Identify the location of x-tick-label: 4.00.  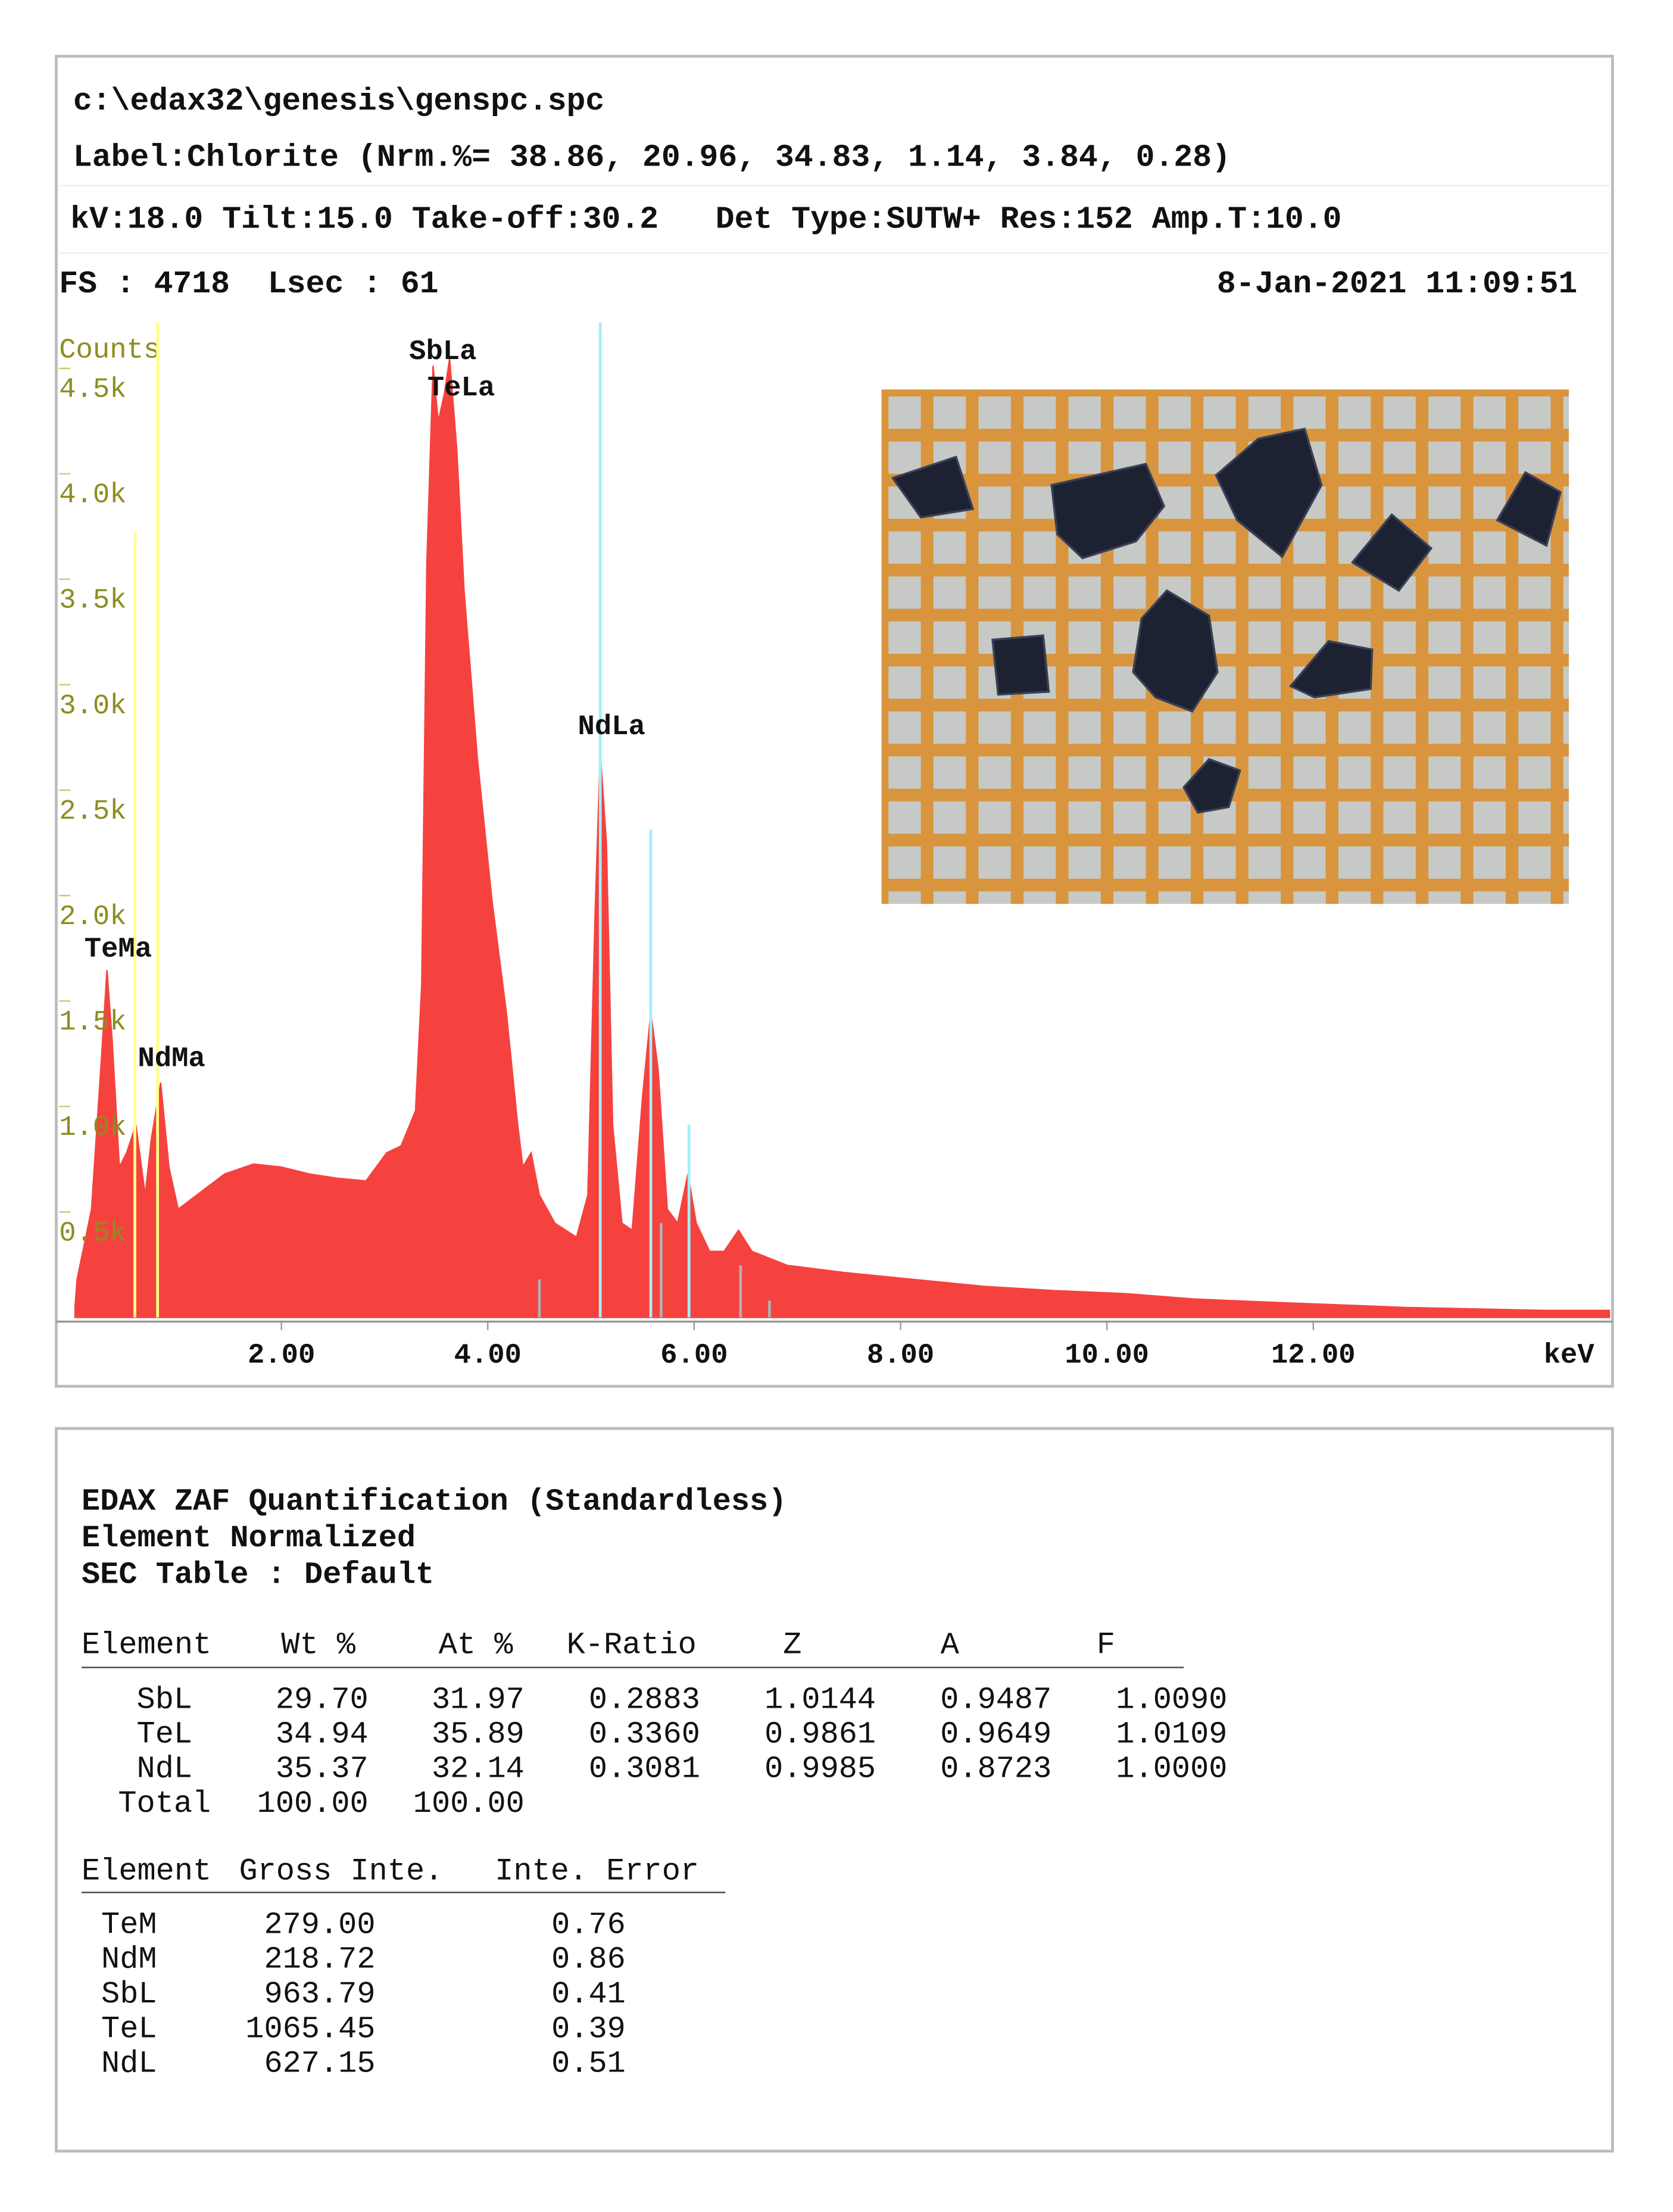
(488, 1356).